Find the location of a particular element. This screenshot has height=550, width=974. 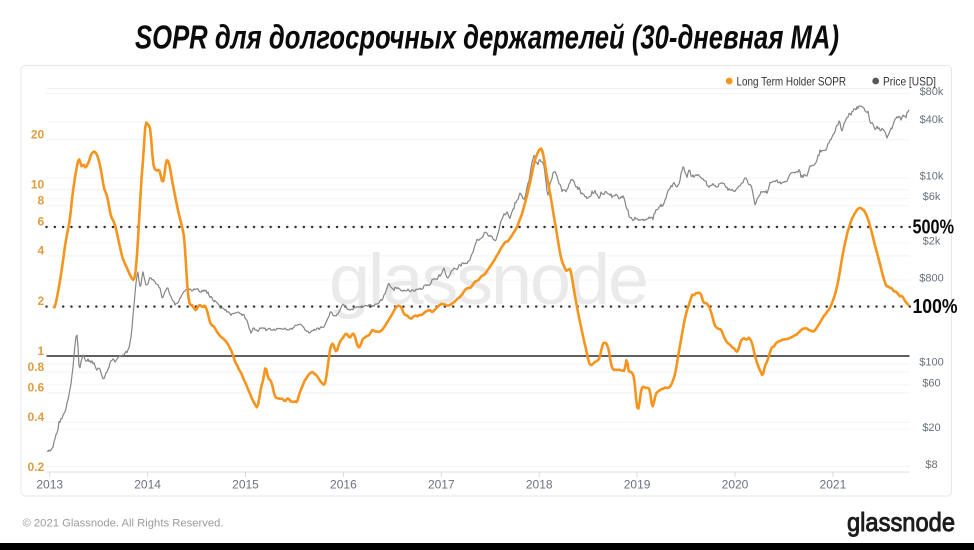

svg-text: 2 is located at coordinates (41, 301).